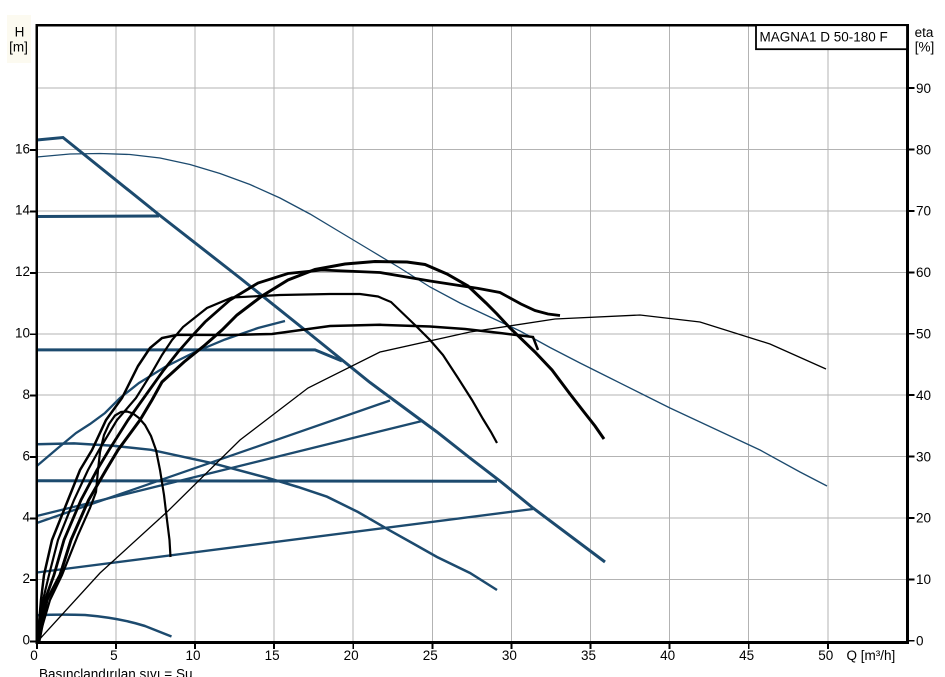 The height and width of the screenshot is (677, 945). What do you see at coordinates (923, 211) in the screenshot?
I see `svg-text: 70` at bounding box center [923, 211].